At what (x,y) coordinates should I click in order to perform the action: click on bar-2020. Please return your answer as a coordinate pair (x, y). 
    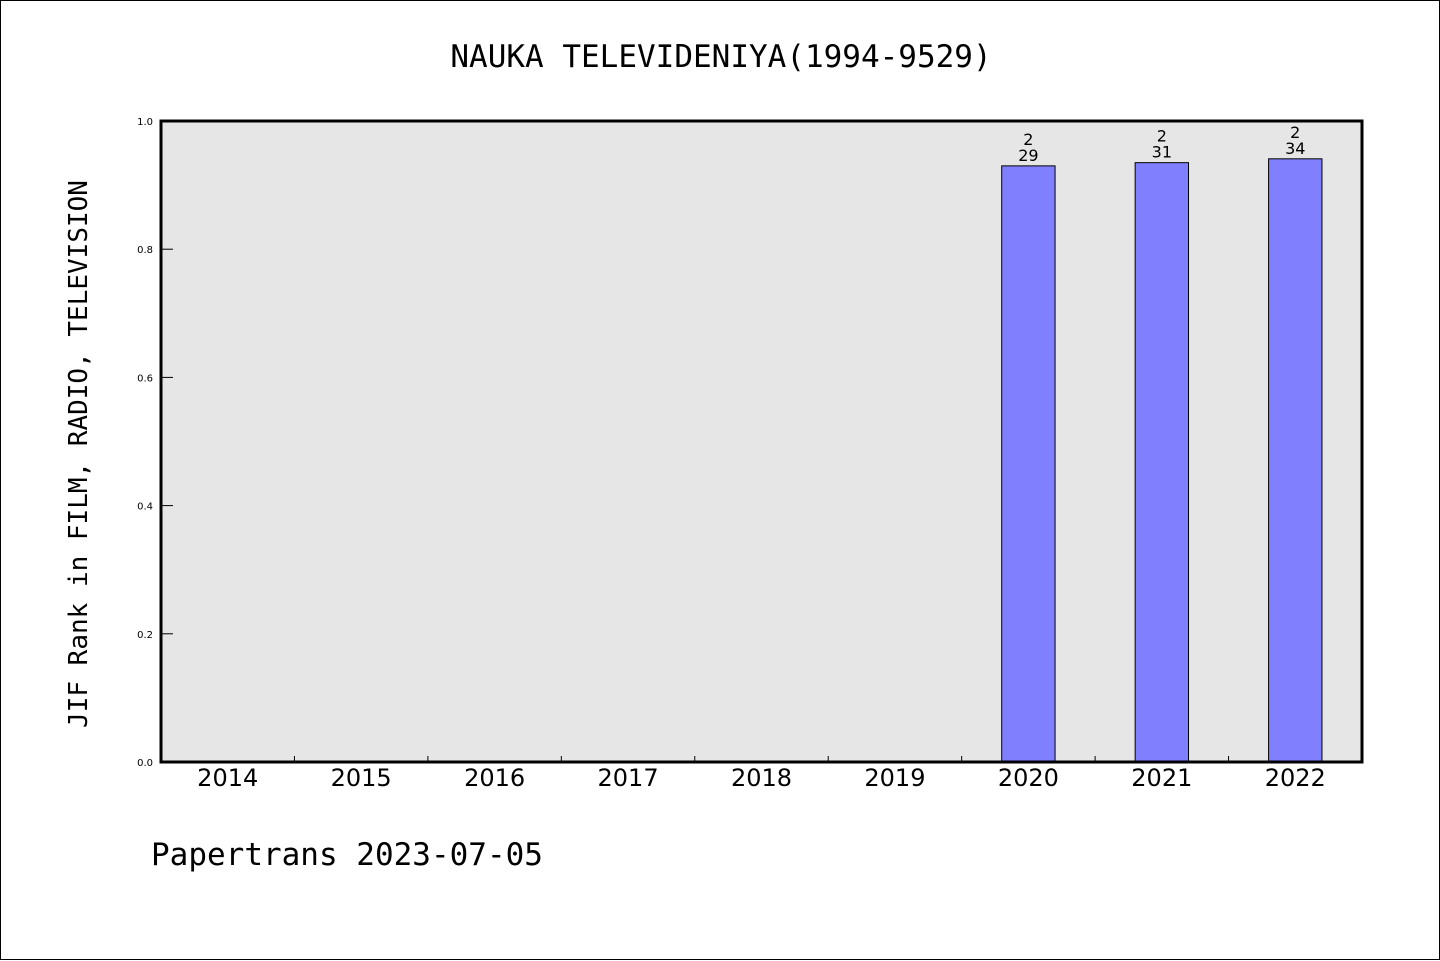
    Looking at the image, I should click on (1028, 464).